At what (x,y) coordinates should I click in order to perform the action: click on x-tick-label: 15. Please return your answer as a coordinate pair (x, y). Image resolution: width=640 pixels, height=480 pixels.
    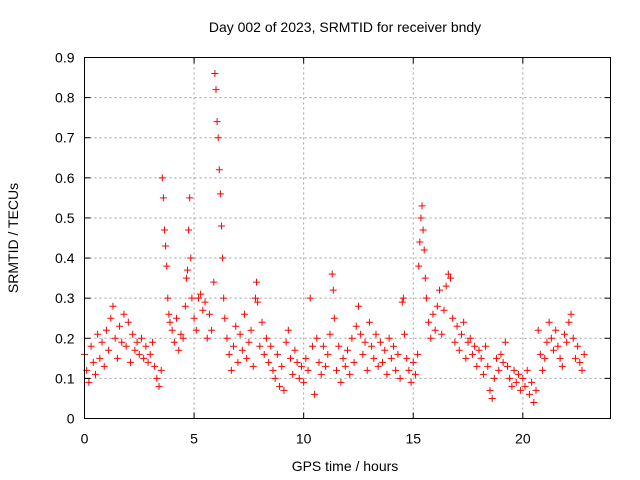
    Looking at the image, I should click on (413, 439).